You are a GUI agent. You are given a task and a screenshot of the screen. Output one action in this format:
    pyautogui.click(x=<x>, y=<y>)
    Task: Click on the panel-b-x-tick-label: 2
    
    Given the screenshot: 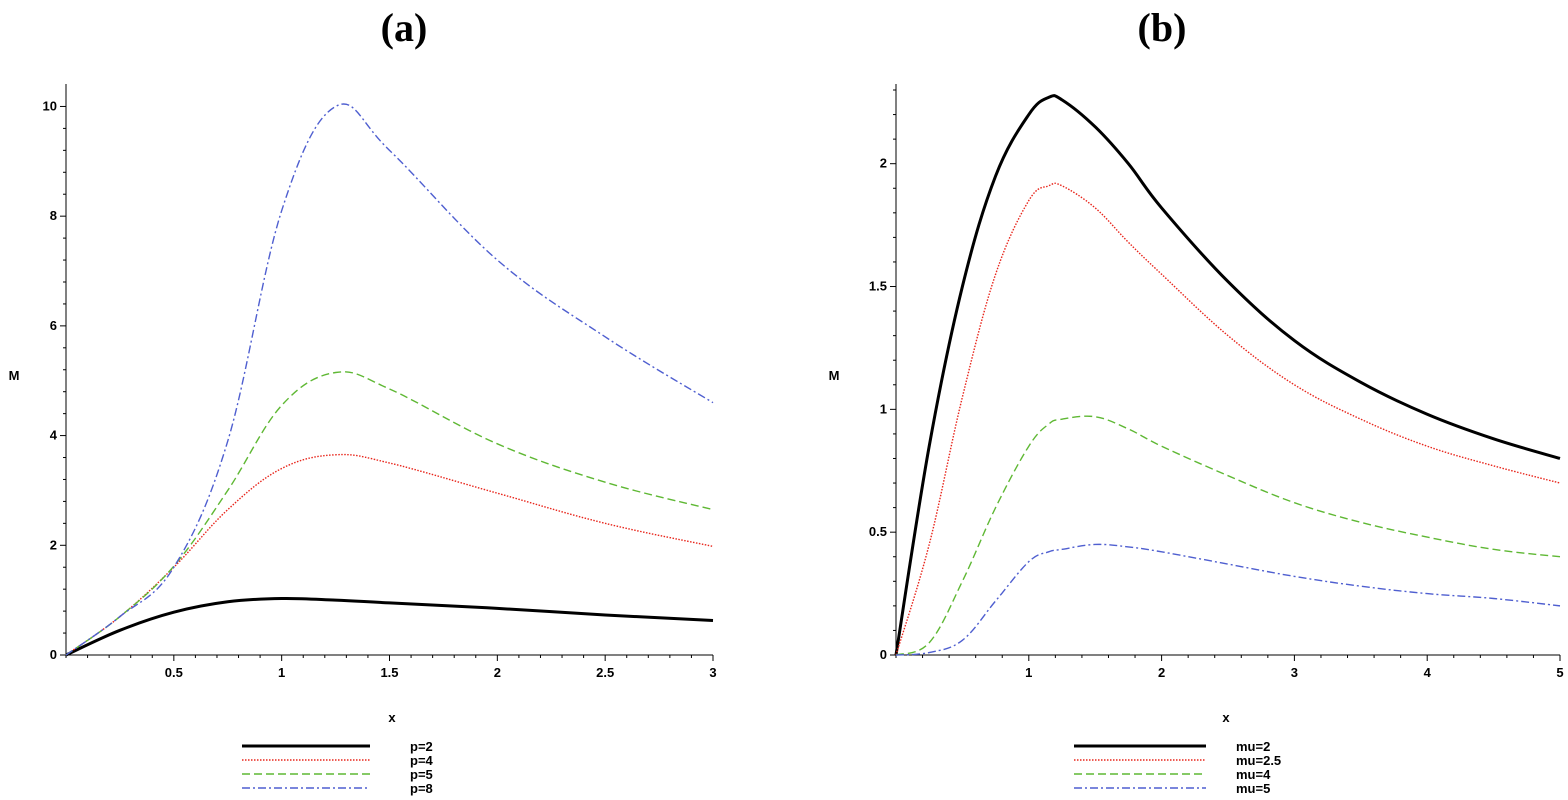 What is the action you would take?
    pyautogui.click(x=1161, y=672)
    